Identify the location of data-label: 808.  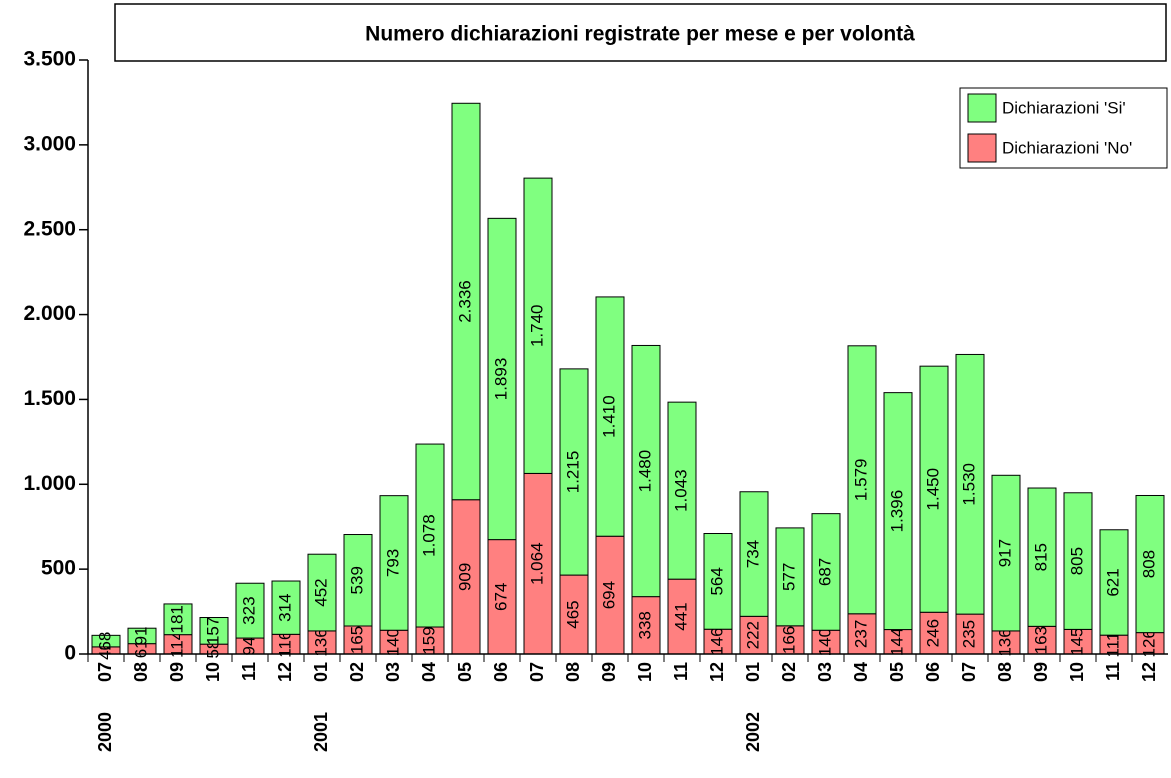
(1148, 564).